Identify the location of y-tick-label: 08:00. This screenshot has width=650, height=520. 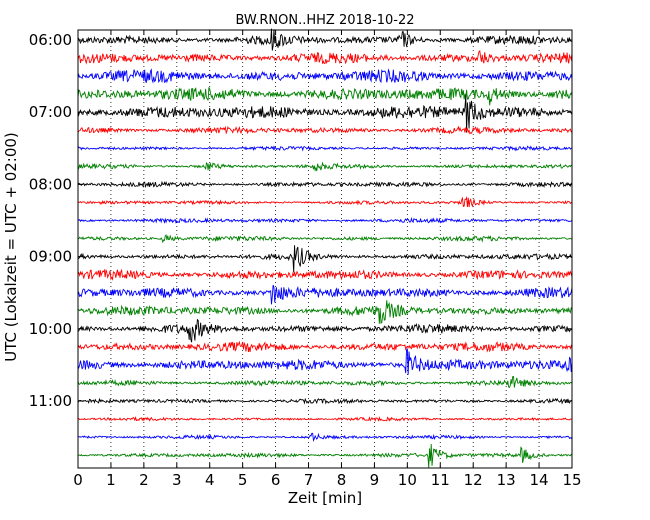
(50, 184).